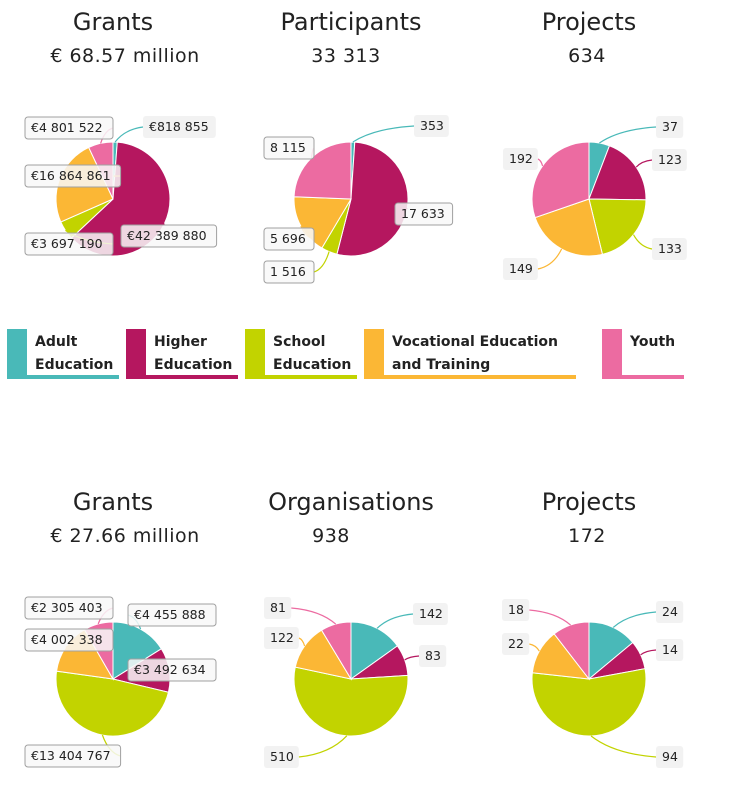 The image size is (747, 785). I want to click on slice-label-school: 133, so click(670, 248).